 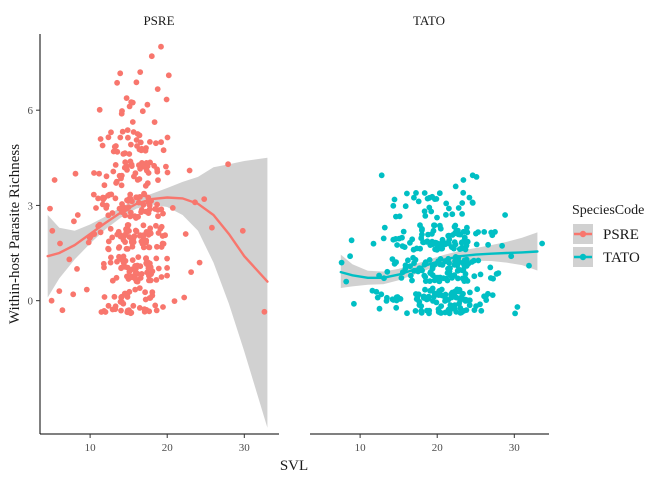 What do you see at coordinates (157, 239) in the screenshot?
I see `smooth-curve-psre` at bounding box center [157, 239].